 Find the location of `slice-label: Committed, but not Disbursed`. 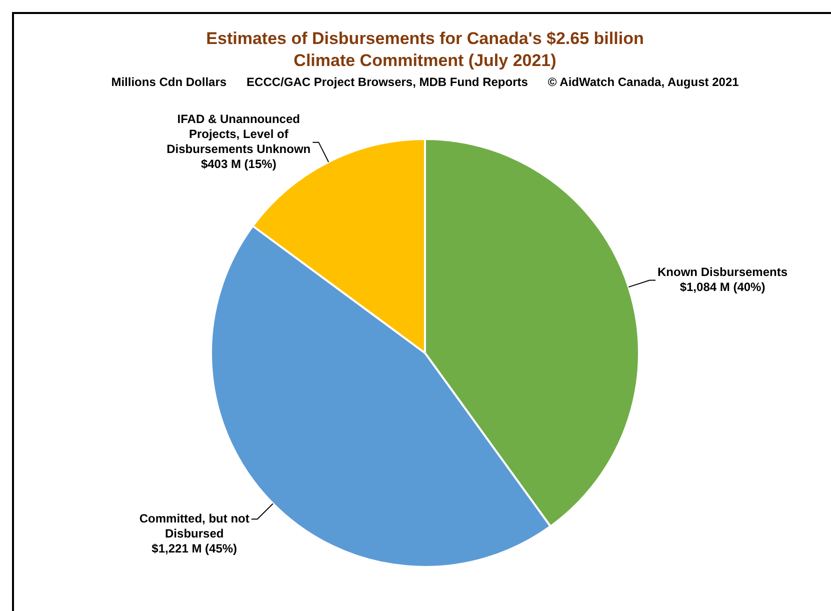

slice-label: Committed, but not Disbursed is located at coordinates (194, 525).